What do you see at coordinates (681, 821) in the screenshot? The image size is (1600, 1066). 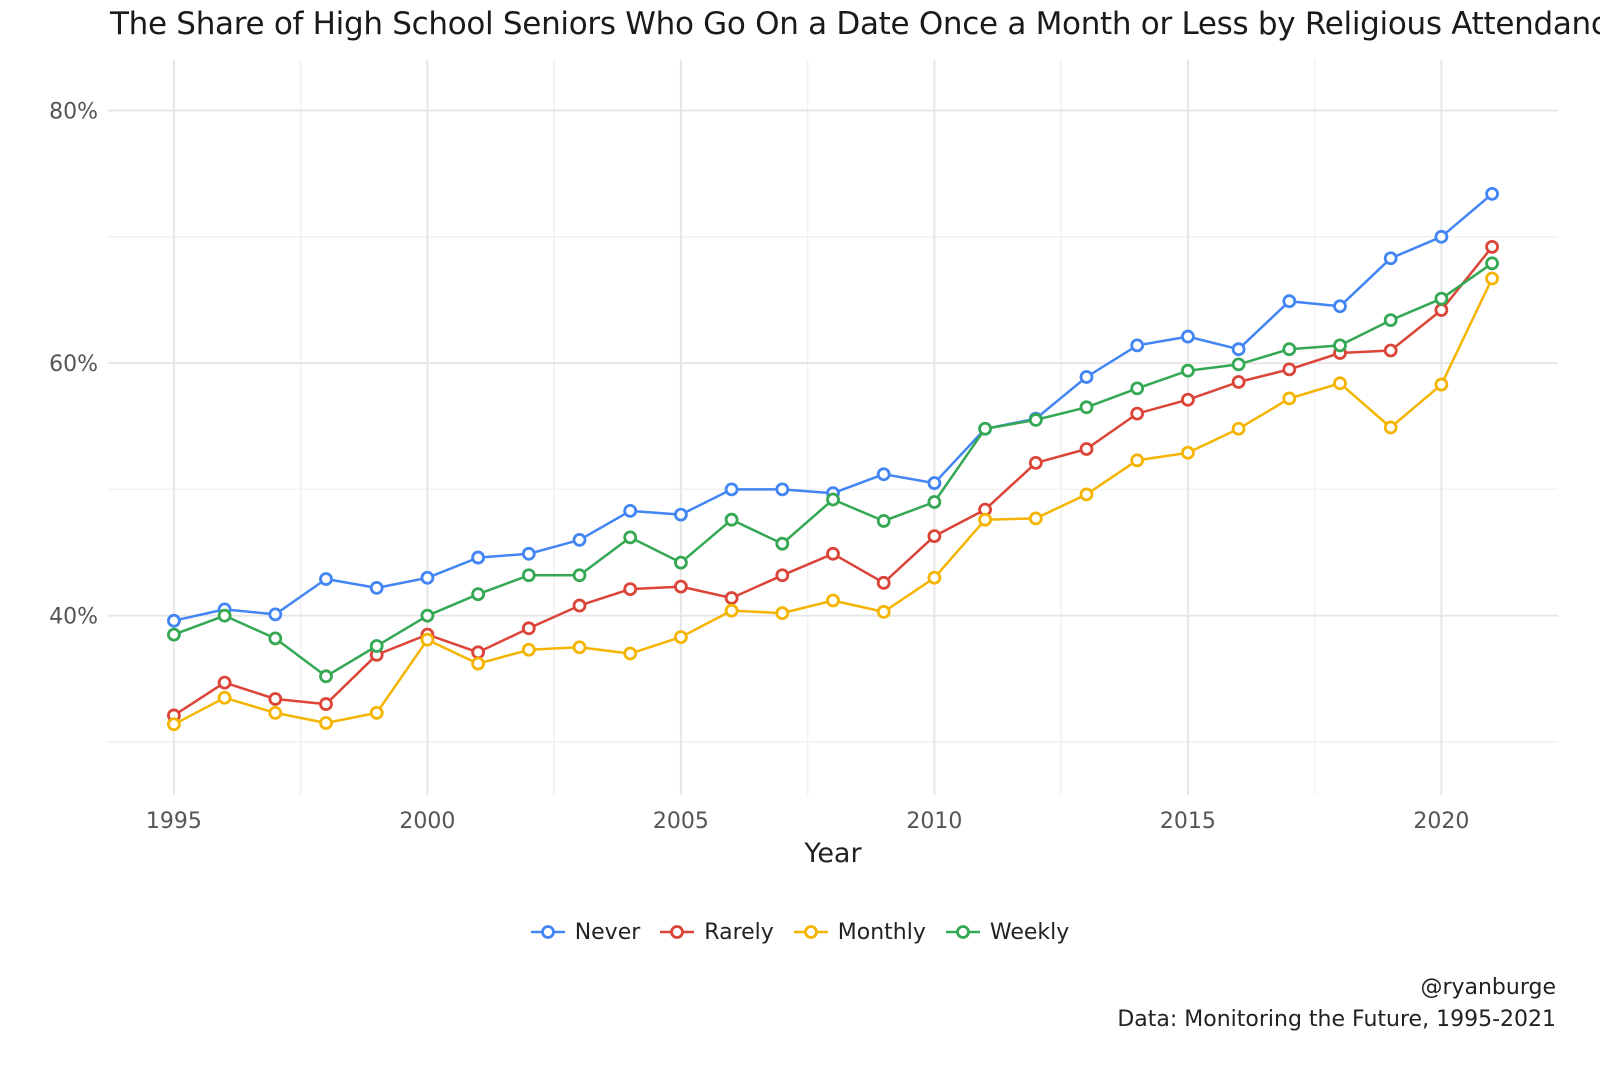 I see `x-tick-label: 2005` at bounding box center [681, 821].